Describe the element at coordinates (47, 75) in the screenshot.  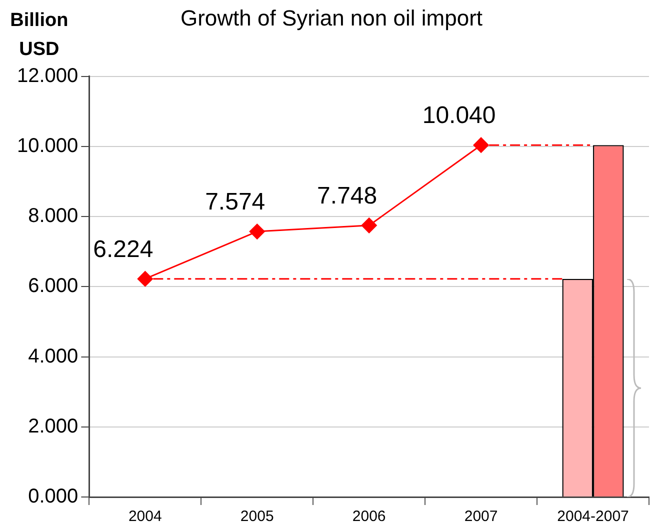
I see `y-tick-label: 12.000` at that location.